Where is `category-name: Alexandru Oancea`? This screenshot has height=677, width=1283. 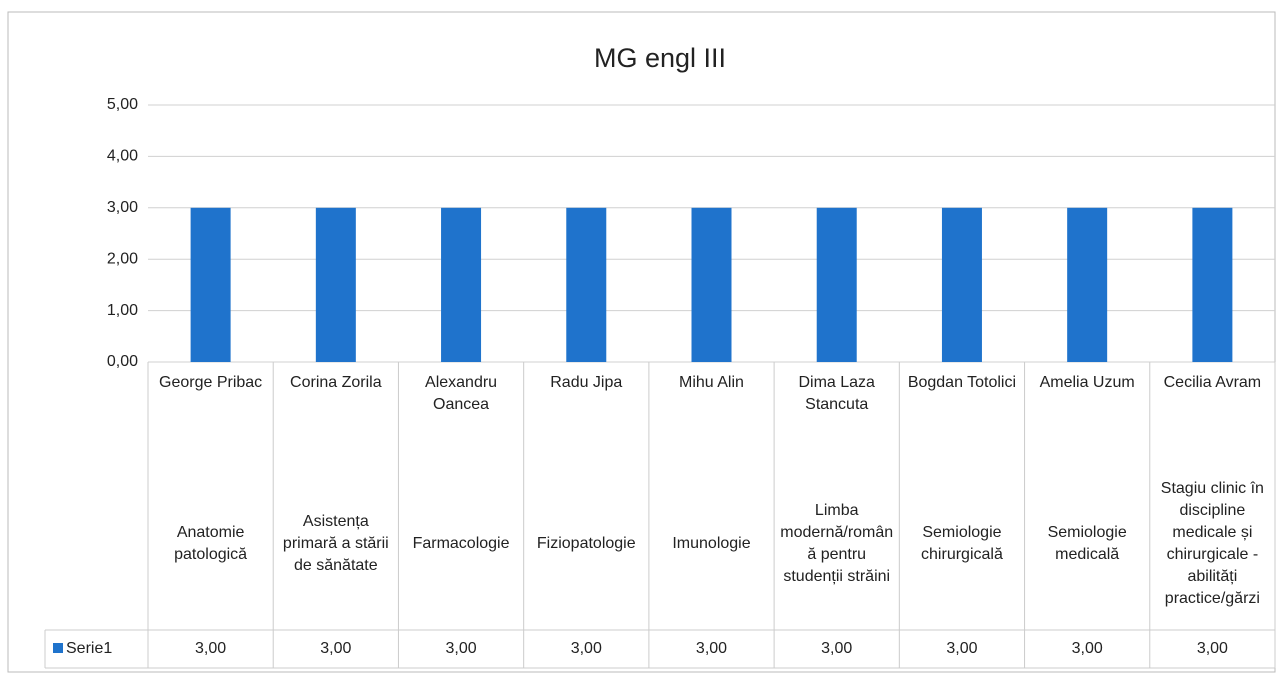
category-name: Alexandru Oancea is located at coordinates (461, 393).